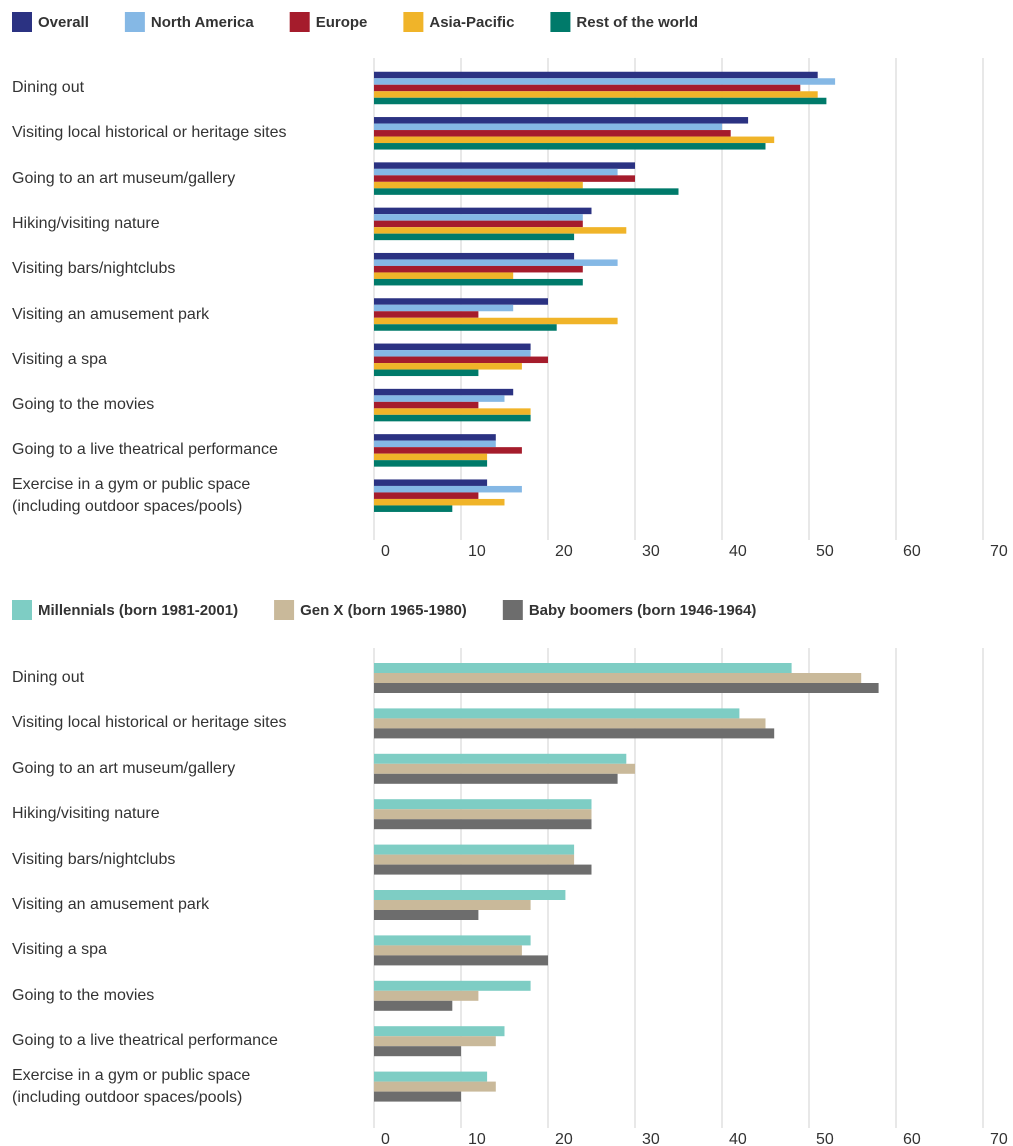 The width and height of the screenshot is (1013, 1146). I want to click on legend-label: Overall, so click(63, 22).